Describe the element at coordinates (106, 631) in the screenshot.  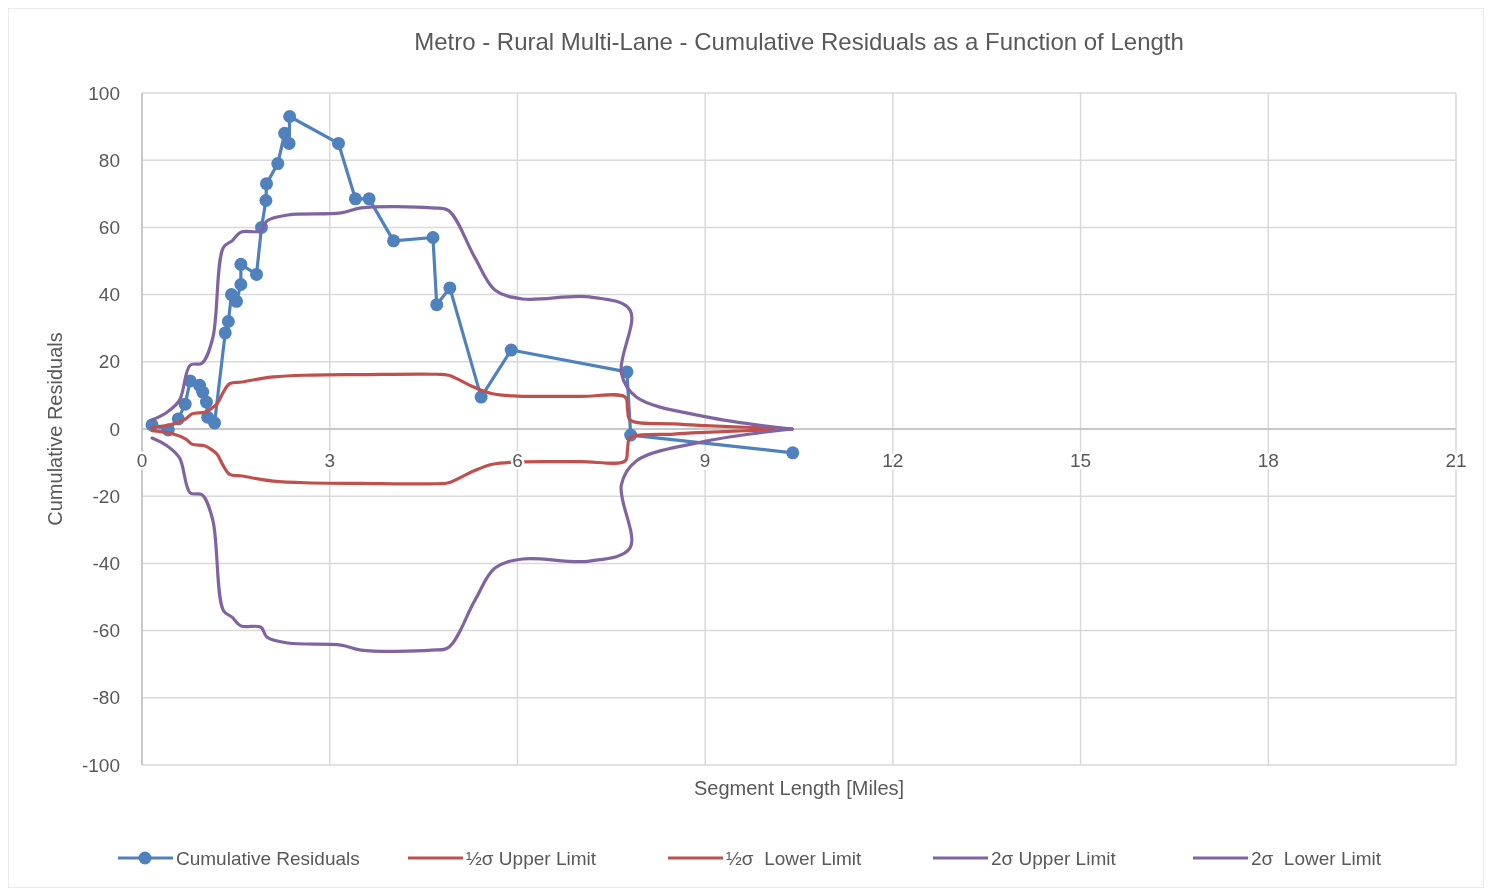
I see `y-tick-label: -60` at that location.